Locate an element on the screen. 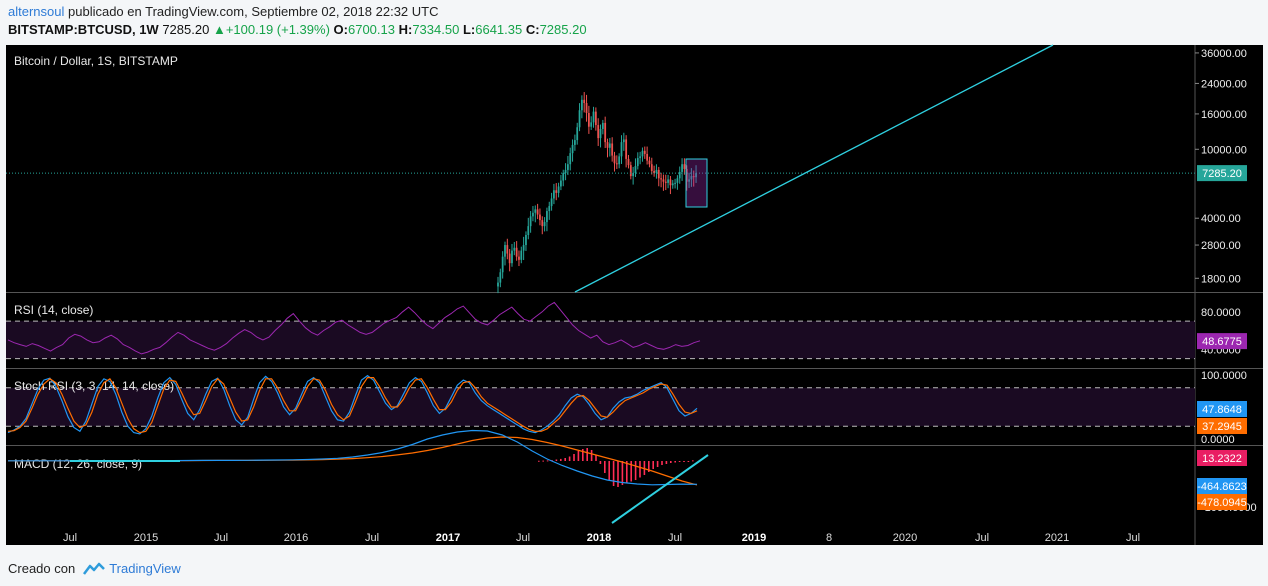 This screenshot has width=1268, height=586. symbol-label: BITSTAMP:BTCUSD, 1W is located at coordinates (83, 29).